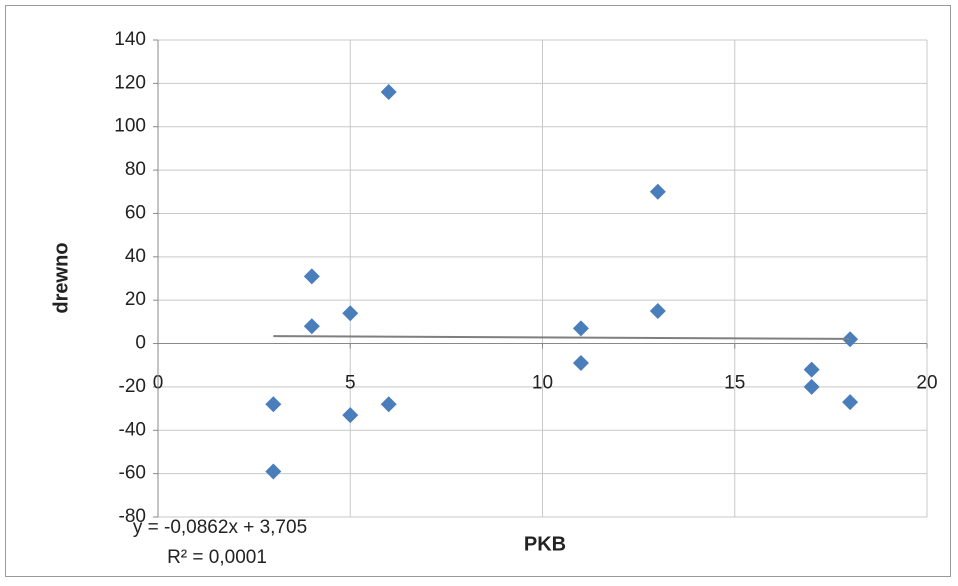 The width and height of the screenshot is (958, 586). I want to click on y-tick-label: 60, so click(135, 212).